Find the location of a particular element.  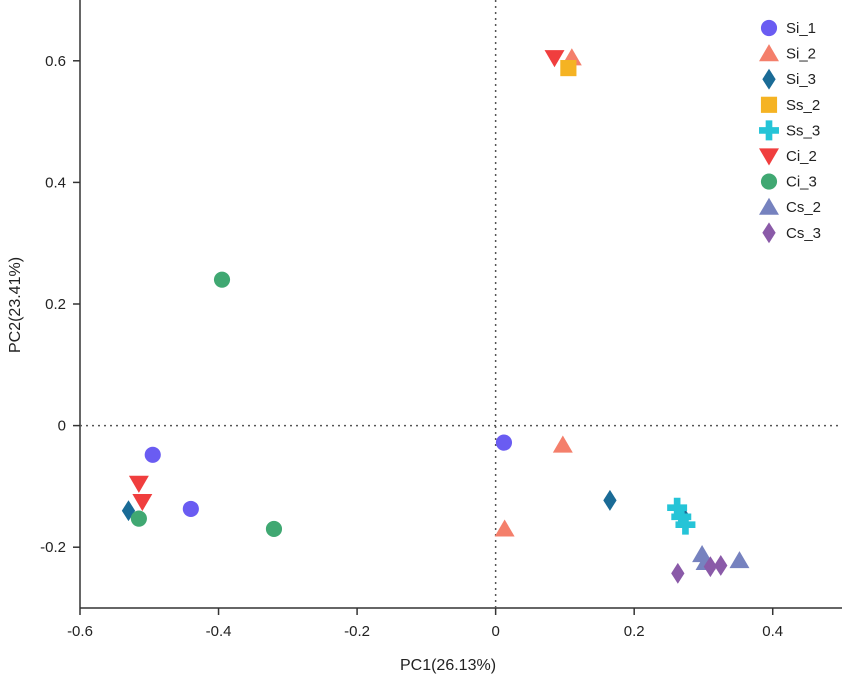

y-tick-label: 0.4 is located at coordinates (55, 182).